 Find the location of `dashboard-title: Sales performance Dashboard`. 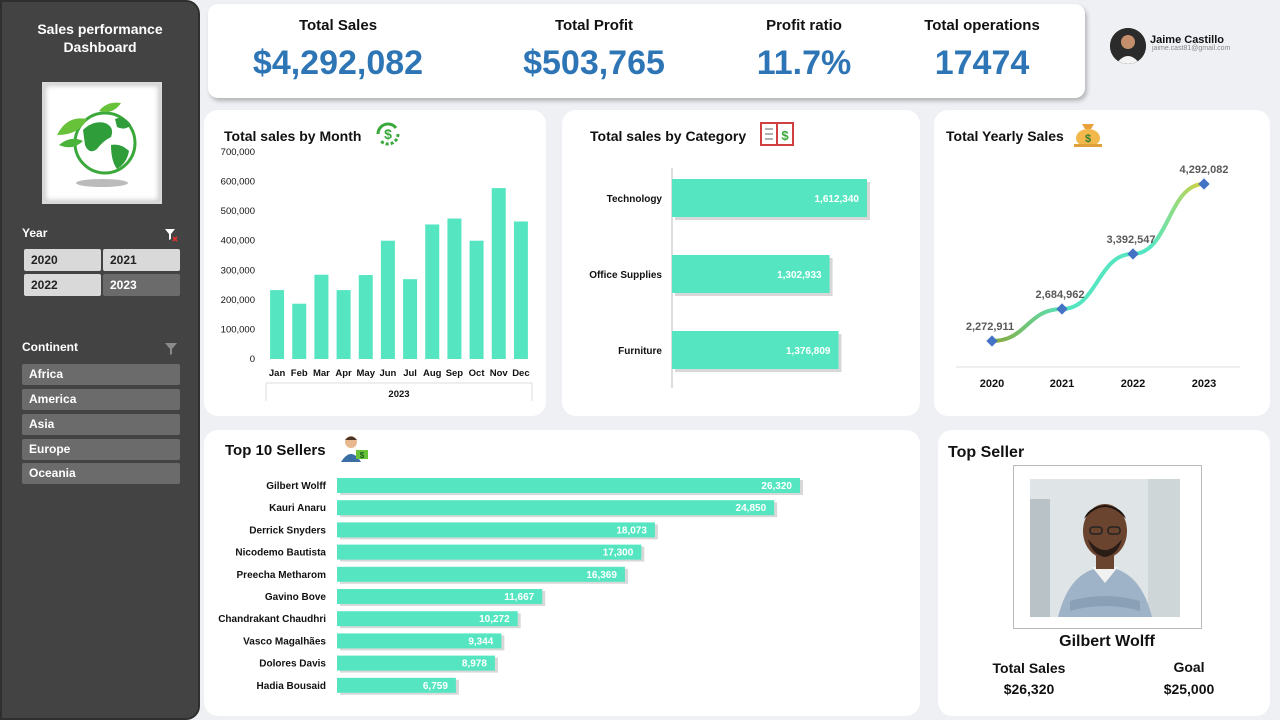

dashboard-title: Sales performance Dashboard is located at coordinates (100, 38).